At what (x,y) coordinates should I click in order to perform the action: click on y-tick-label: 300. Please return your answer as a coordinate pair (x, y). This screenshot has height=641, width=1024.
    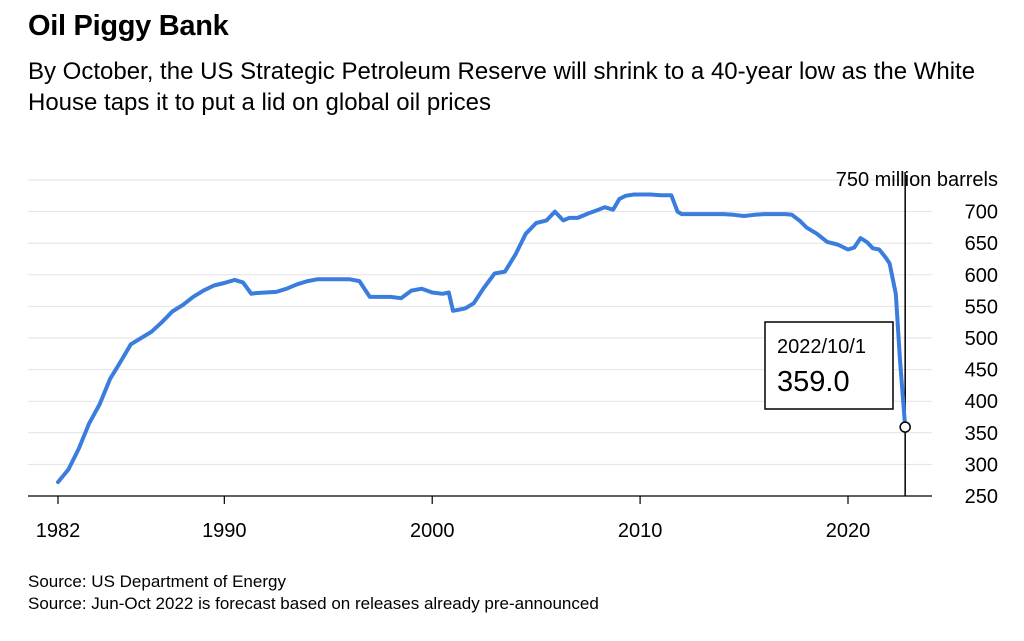
    Looking at the image, I should click on (981, 465).